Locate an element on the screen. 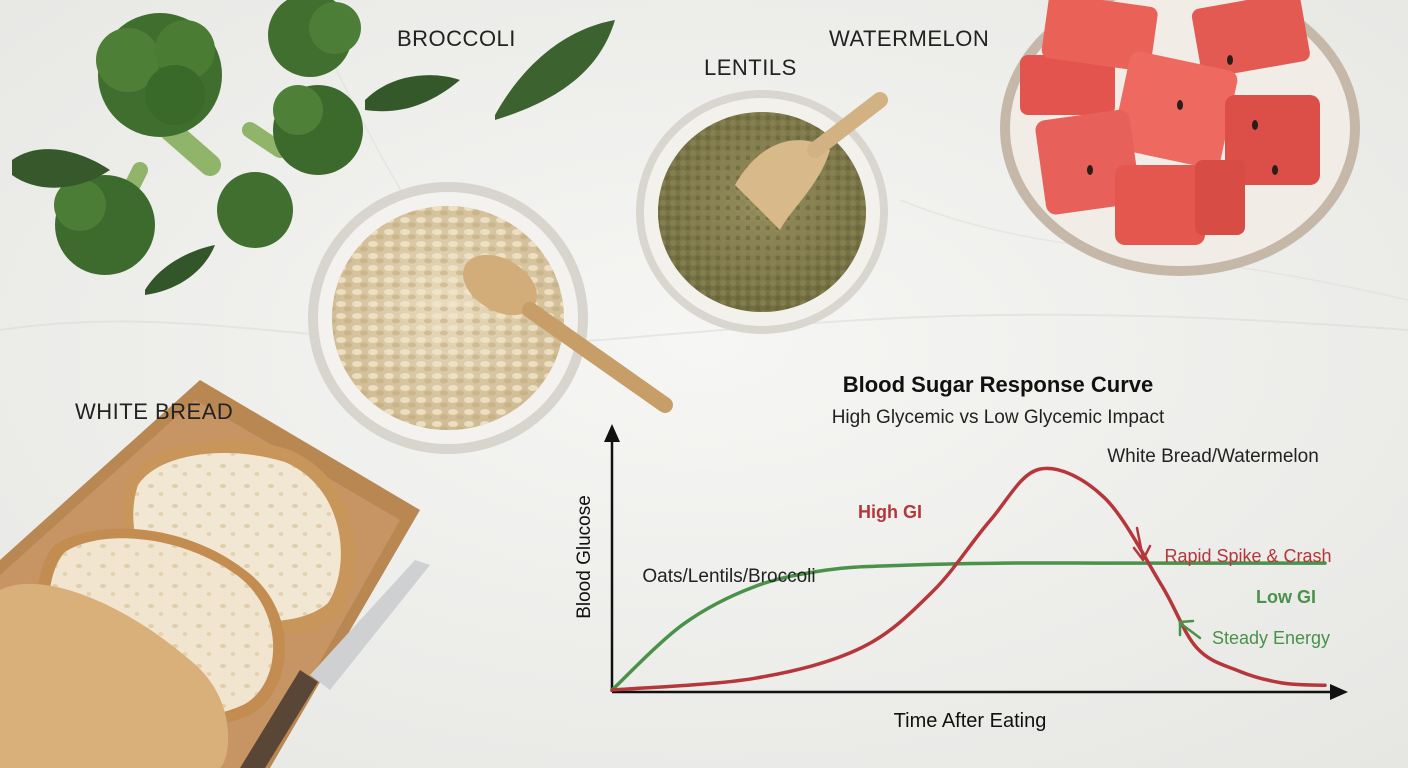  legend-low-gi: Low GI is located at coordinates (1286, 597).